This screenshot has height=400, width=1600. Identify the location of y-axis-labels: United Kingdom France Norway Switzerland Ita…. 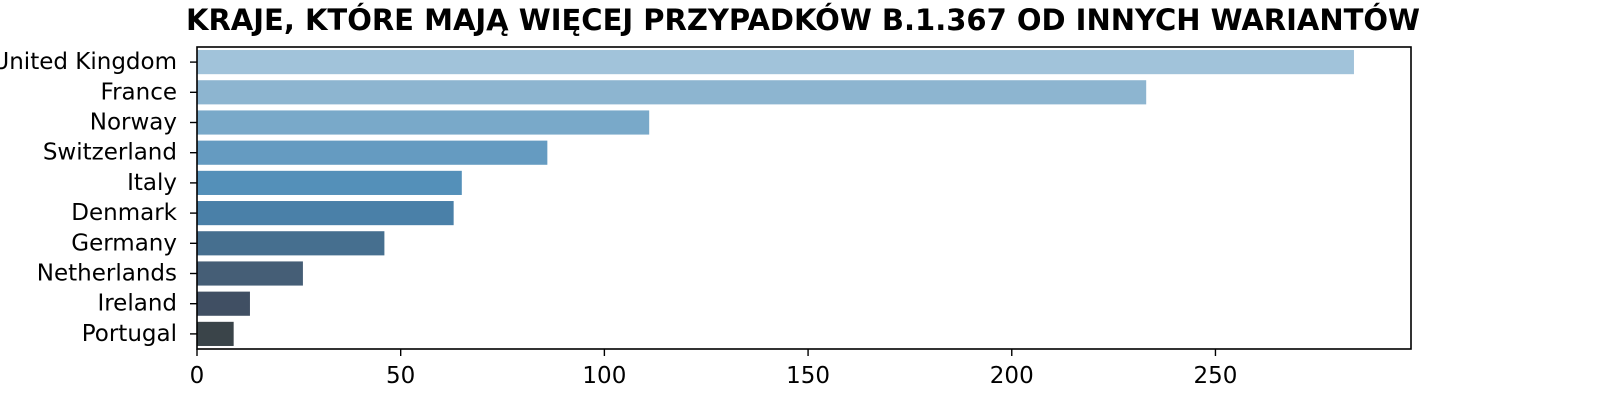
(98, 198).